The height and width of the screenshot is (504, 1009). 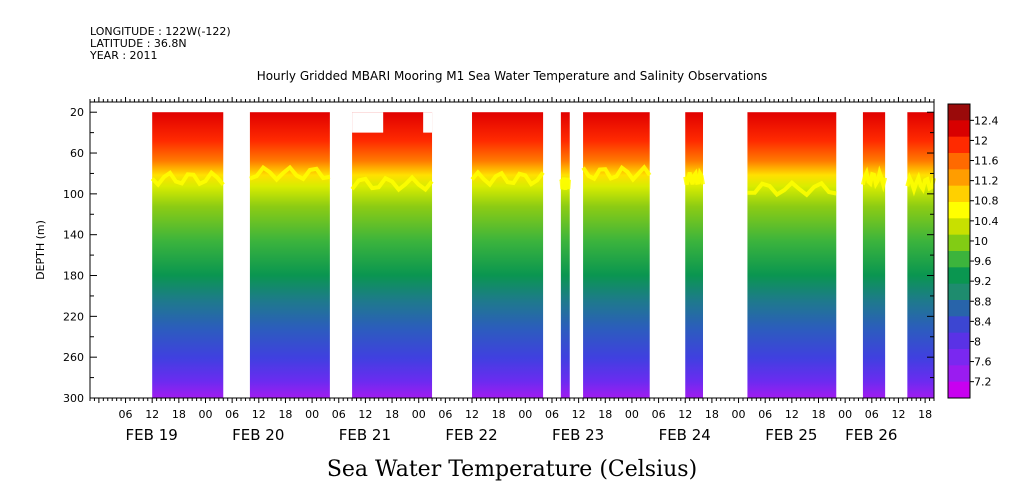 I want to click on x-day-label: FEB 26, so click(x=871, y=435).